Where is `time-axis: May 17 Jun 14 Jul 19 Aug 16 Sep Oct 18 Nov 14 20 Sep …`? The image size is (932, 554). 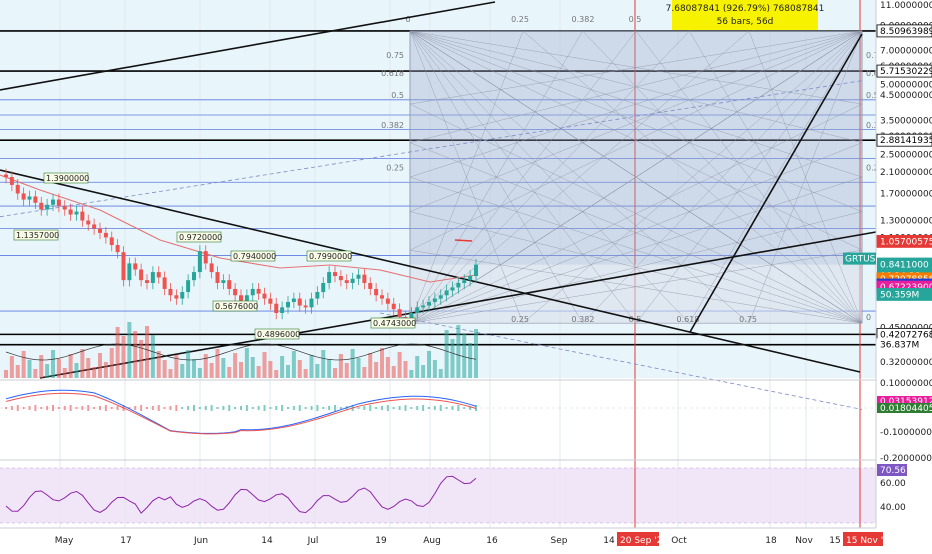 time-axis: May 17 Jun 14 Jul 19 Aug 16 Sep Oct 18 Nov 14 20 Sep … is located at coordinates (447, 539).